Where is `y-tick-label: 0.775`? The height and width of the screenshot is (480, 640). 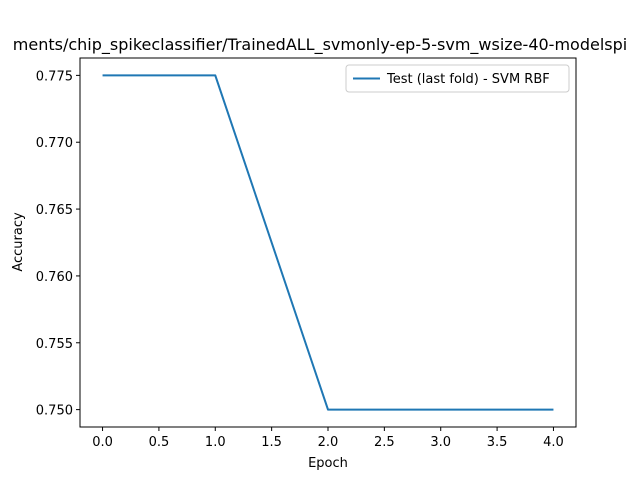
y-tick-label: 0.775 is located at coordinates (54, 76).